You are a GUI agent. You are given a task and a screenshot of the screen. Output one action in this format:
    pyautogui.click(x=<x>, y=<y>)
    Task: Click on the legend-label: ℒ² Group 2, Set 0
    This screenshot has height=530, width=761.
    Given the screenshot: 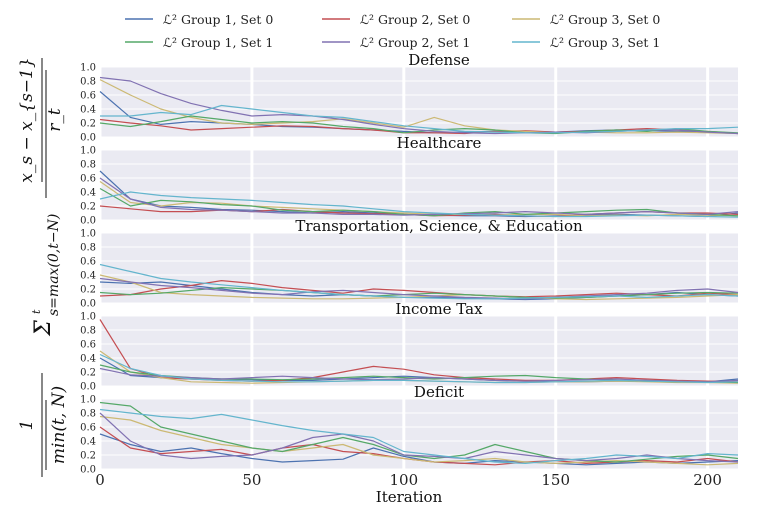 What is the action you would take?
    pyautogui.click(x=415, y=19)
    